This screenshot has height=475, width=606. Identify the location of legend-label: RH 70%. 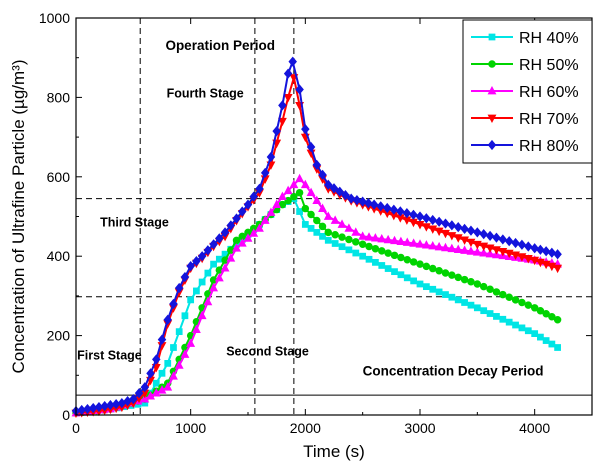
(549, 119).